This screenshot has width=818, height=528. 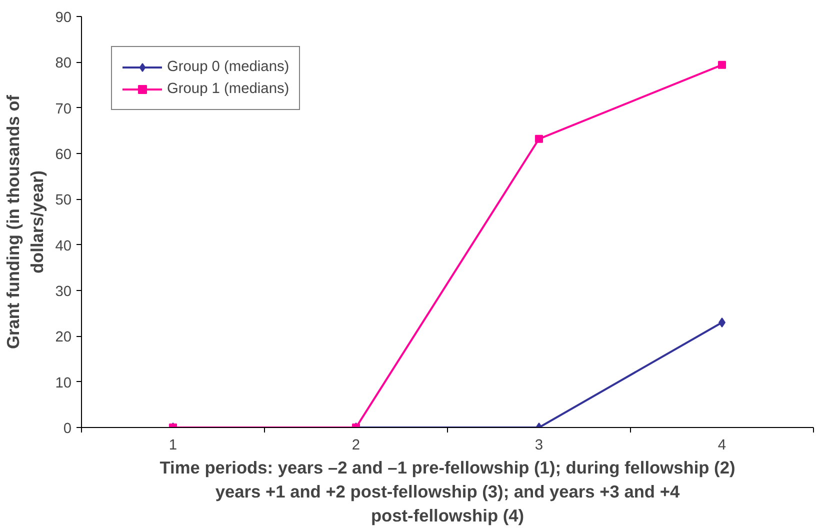 What do you see at coordinates (25, 222) in the screenshot?
I see `y-axis-title: Grant funding (in thousands of dollars/year)` at bounding box center [25, 222].